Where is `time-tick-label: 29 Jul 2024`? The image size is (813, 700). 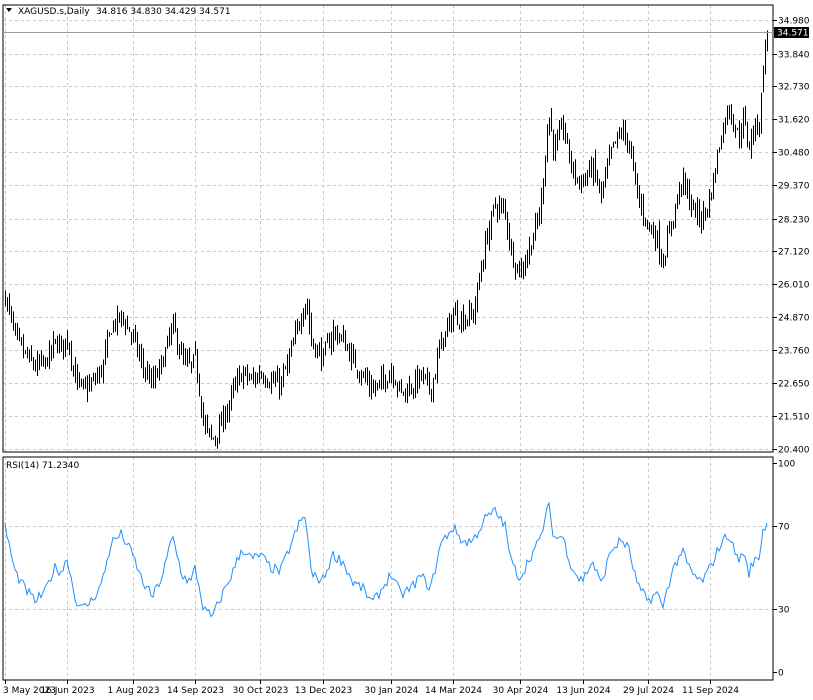 time-tick-label: 29 Jul 2024 is located at coordinates (648, 691).